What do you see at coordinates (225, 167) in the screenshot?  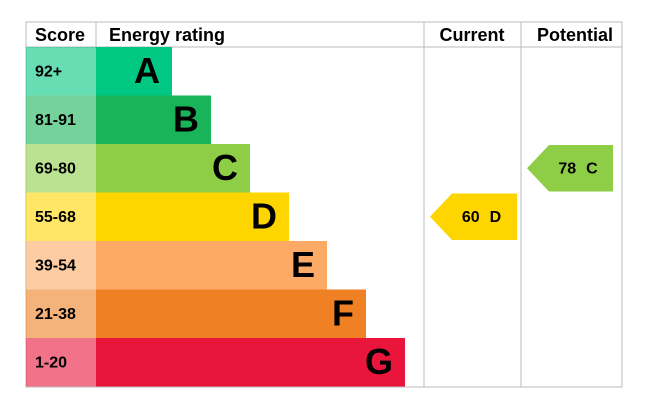 I see `rating-letter: C` at bounding box center [225, 167].